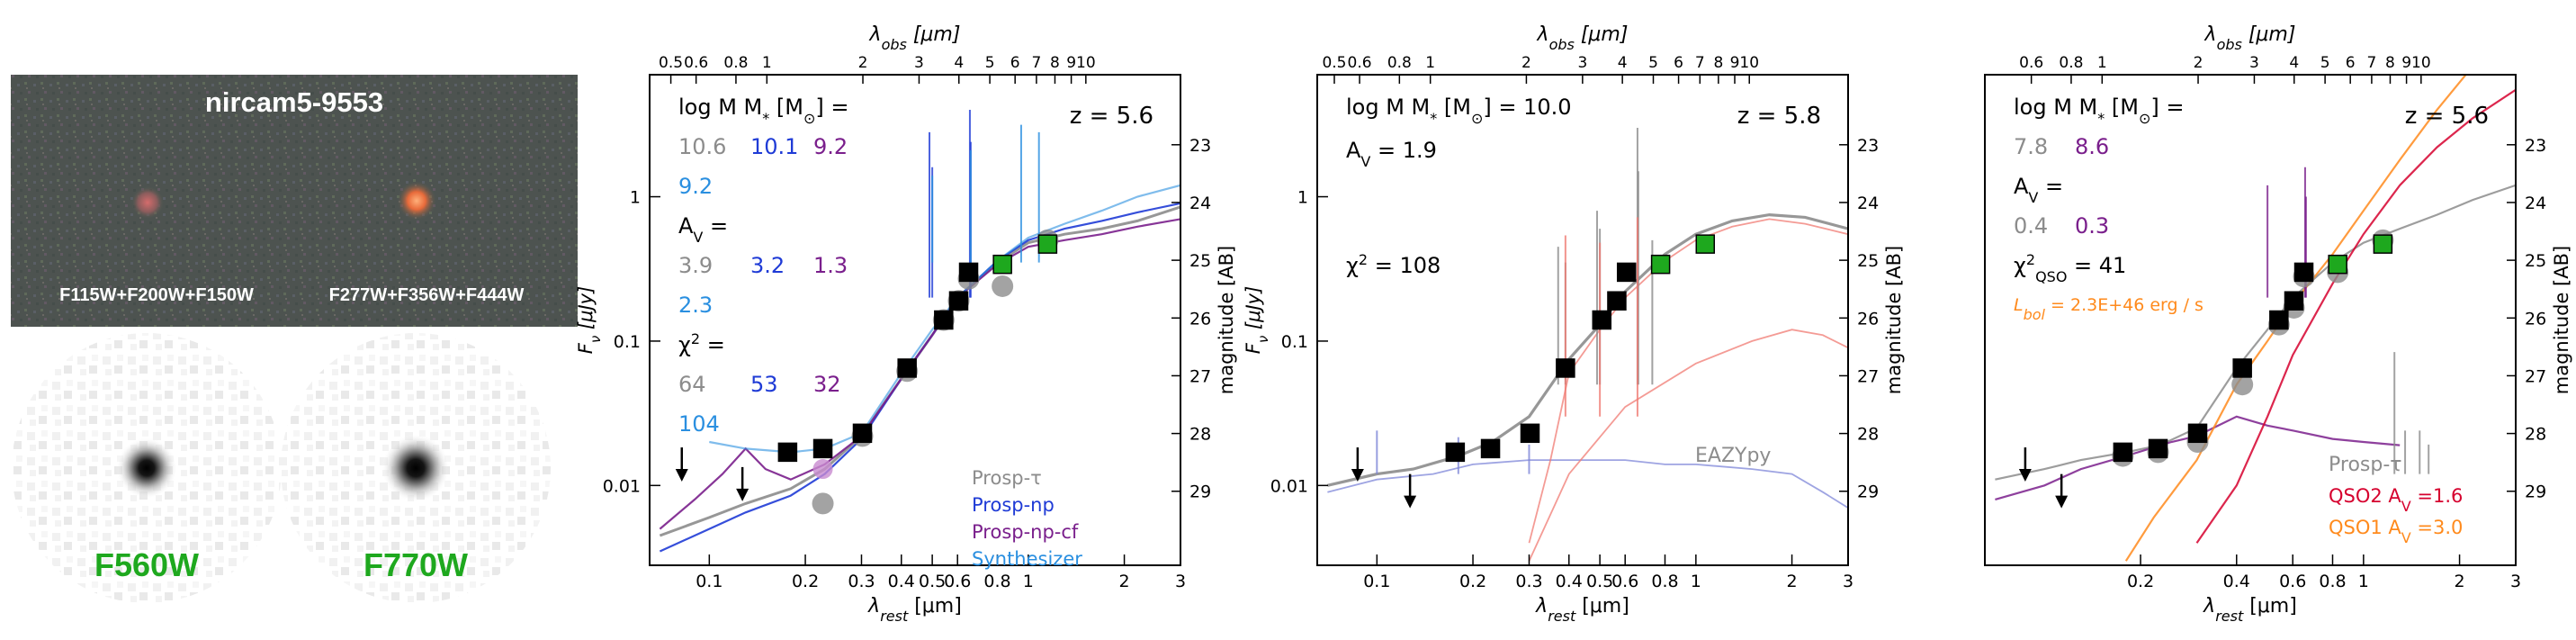  I want to click on legend-entry: QSO1 AV =3.0, so click(2396, 531).